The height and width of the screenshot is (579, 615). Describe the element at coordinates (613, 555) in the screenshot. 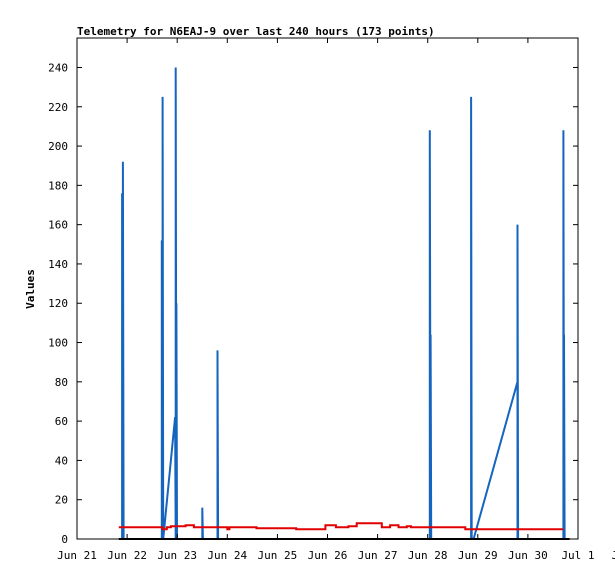

I see `x-tick-label: Jul 2` at that location.